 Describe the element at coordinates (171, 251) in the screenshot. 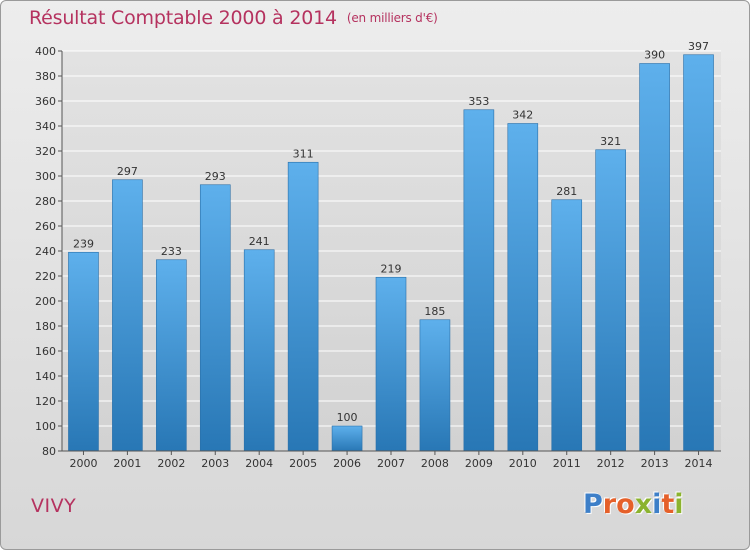

I see `data-label-2002: 233` at that location.